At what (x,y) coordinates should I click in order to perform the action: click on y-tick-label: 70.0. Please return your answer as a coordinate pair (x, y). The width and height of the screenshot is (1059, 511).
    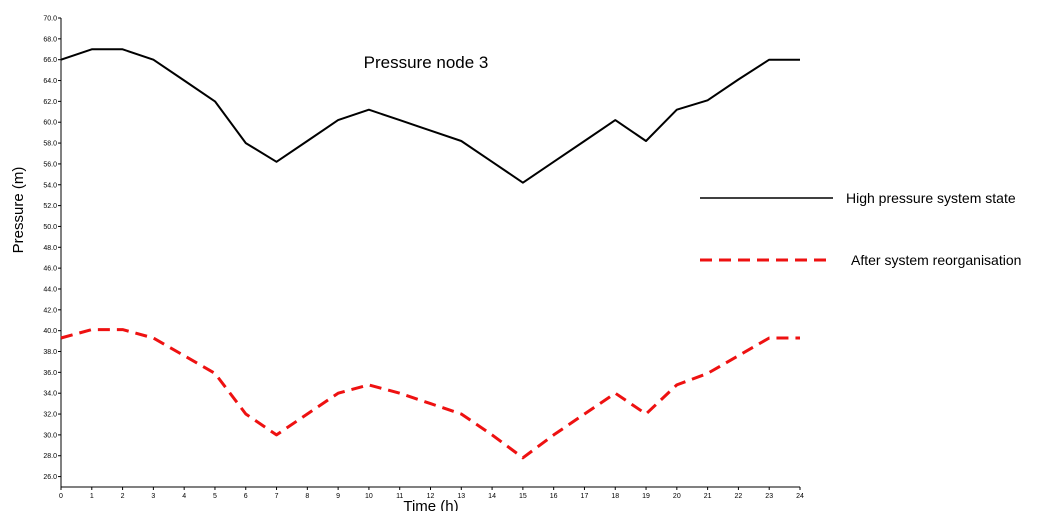
    Looking at the image, I should click on (50, 19).